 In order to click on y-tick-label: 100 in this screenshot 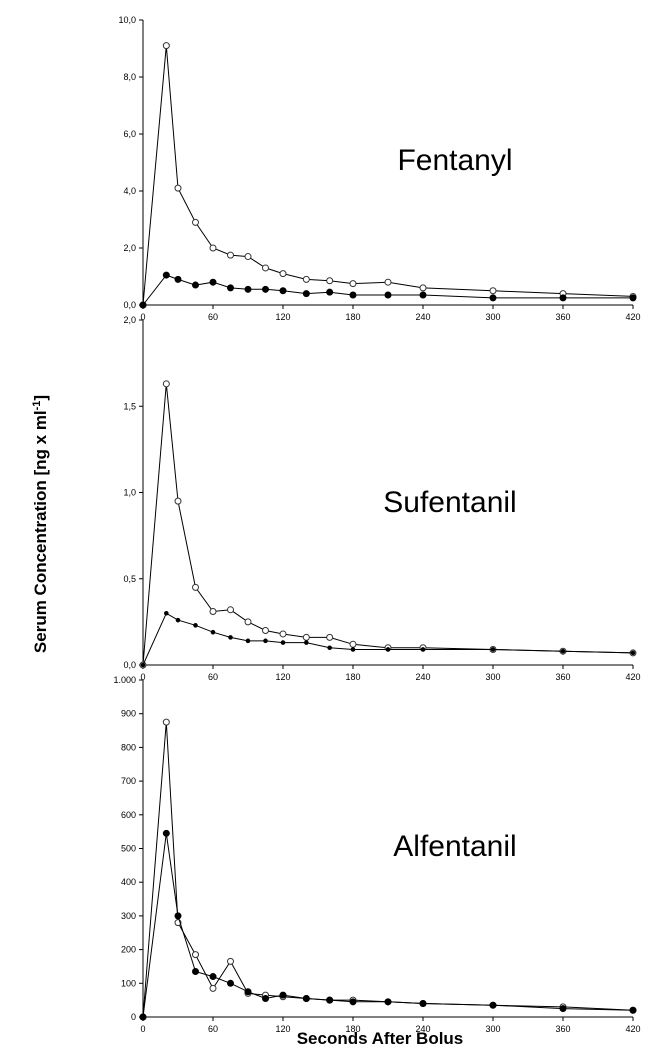, I will do `click(128, 983)`.